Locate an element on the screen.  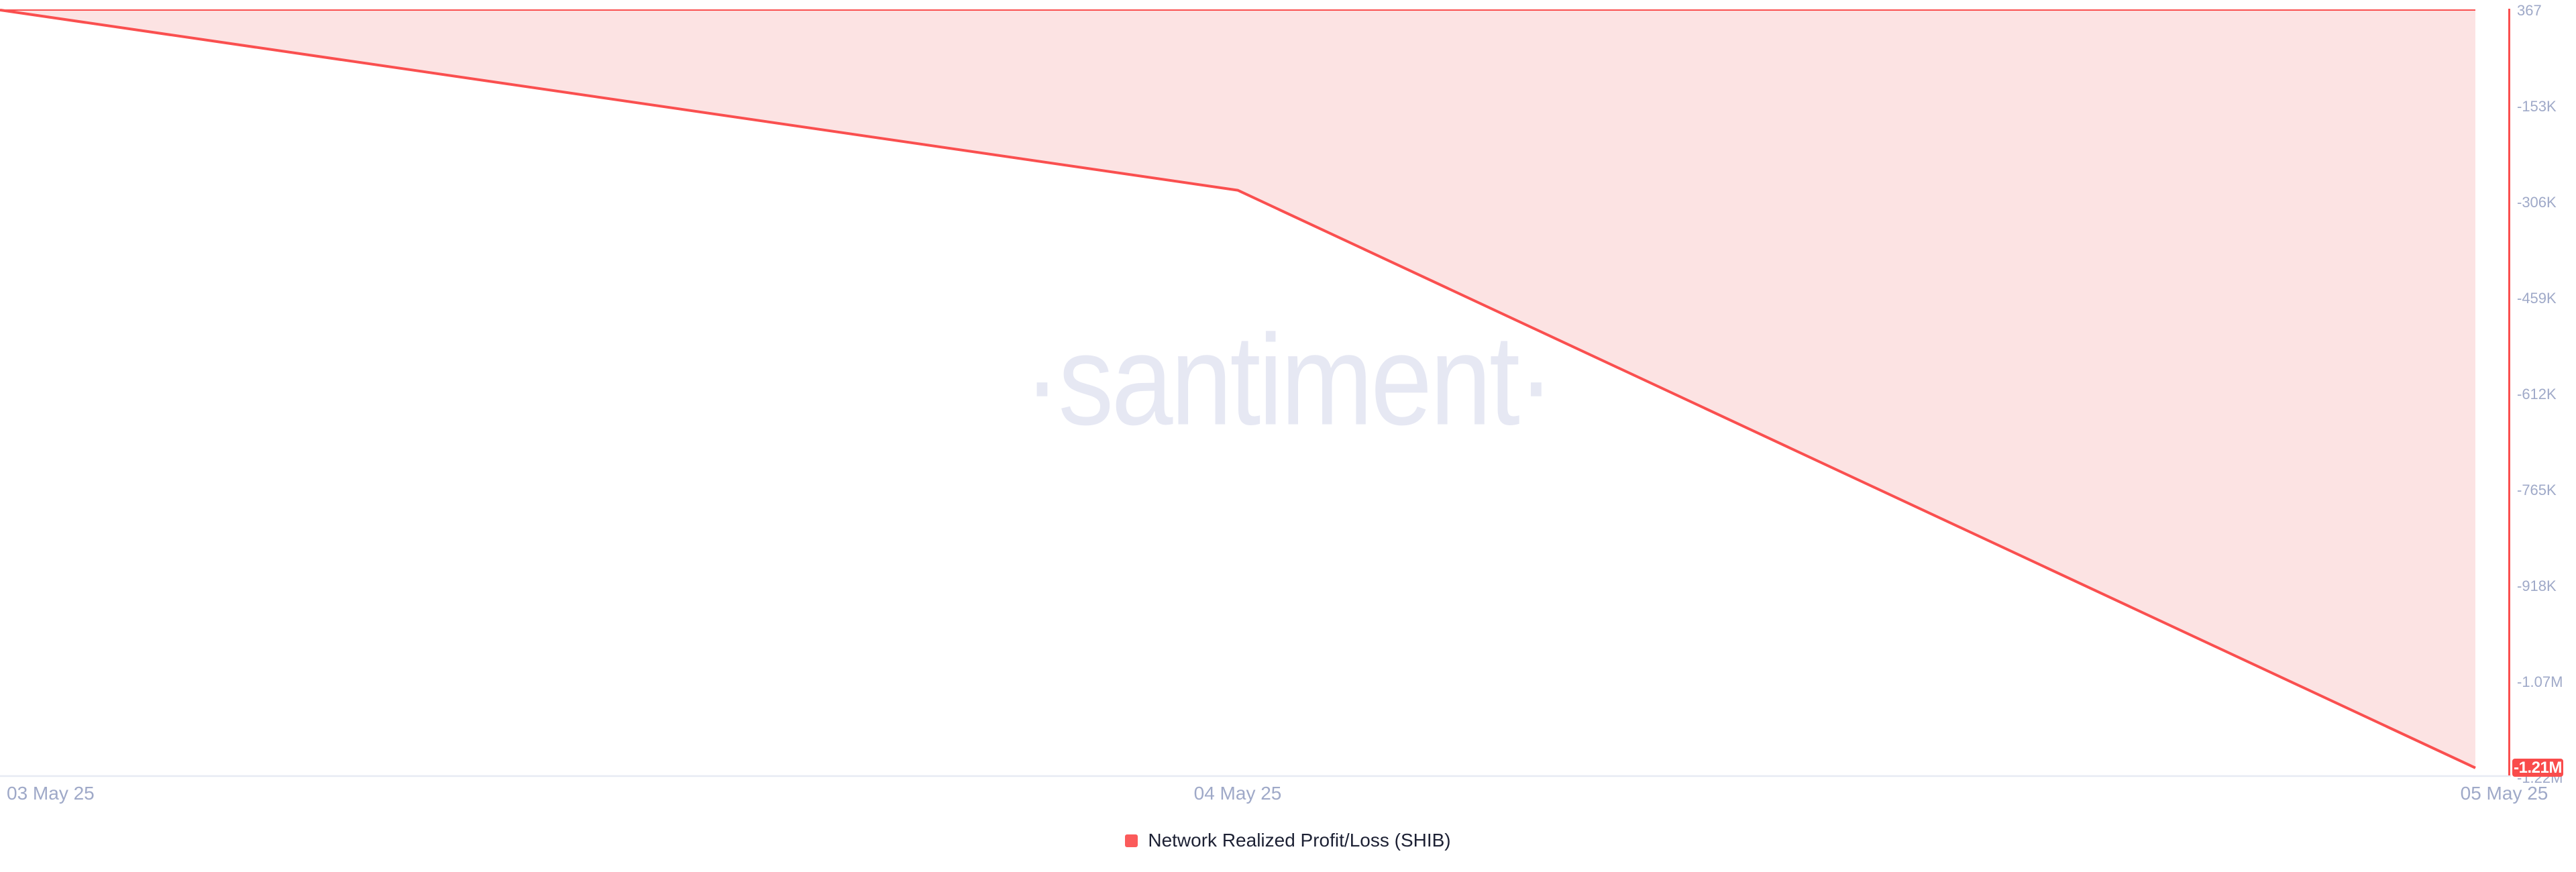
legend-swatch is located at coordinates (1131, 841).